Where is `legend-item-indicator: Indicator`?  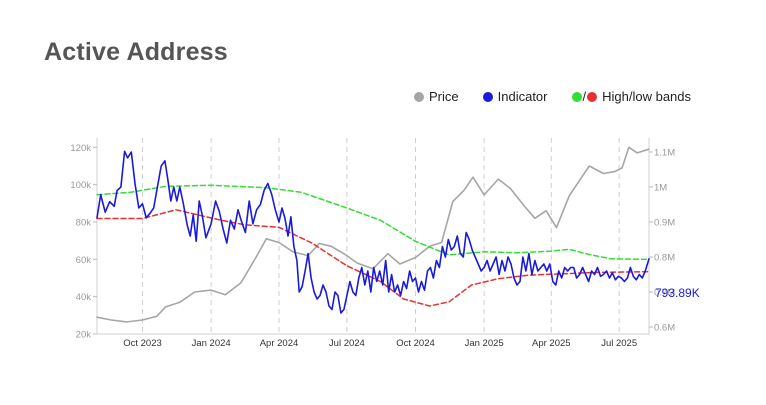 legend-item-indicator: Indicator is located at coordinates (515, 96).